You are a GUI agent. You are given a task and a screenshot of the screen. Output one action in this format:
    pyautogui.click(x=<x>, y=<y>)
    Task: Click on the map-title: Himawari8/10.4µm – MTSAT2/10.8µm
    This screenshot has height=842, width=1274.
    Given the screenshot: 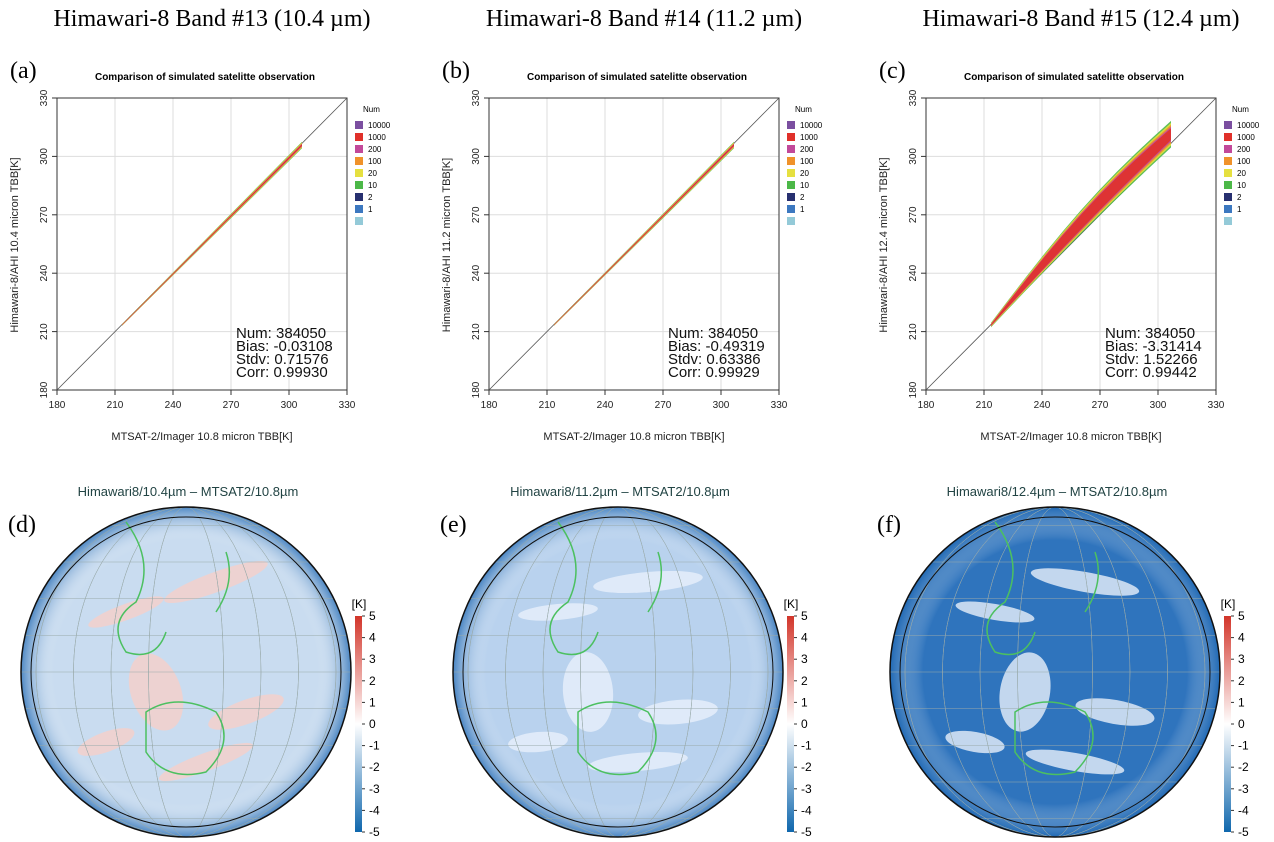 What is the action you would take?
    pyautogui.click(x=188, y=491)
    